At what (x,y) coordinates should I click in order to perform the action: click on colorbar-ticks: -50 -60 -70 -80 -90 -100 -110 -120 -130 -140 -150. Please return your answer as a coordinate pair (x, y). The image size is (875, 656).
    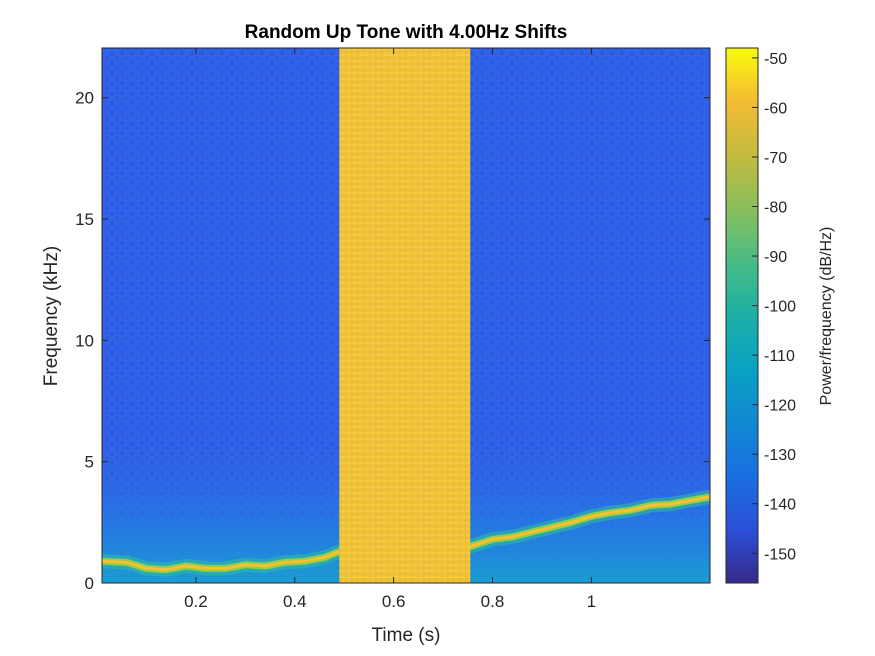
    Looking at the image, I should click on (774, 307).